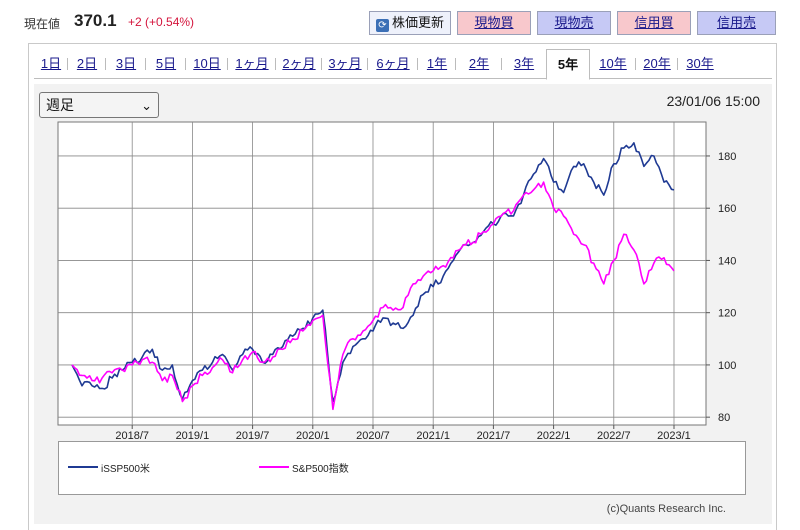 The width and height of the screenshot is (800, 530). I want to click on shinyo-buy-label: 信用買, so click(654, 22).